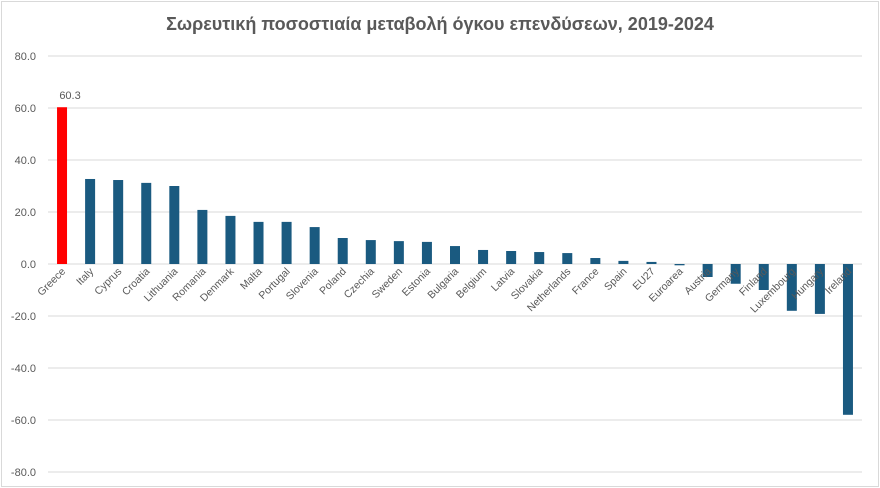 The height and width of the screenshot is (488, 880). What do you see at coordinates (108, 282) in the screenshot?
I see `x-tick-label: Cyprus` at bounding box center [108, 282].